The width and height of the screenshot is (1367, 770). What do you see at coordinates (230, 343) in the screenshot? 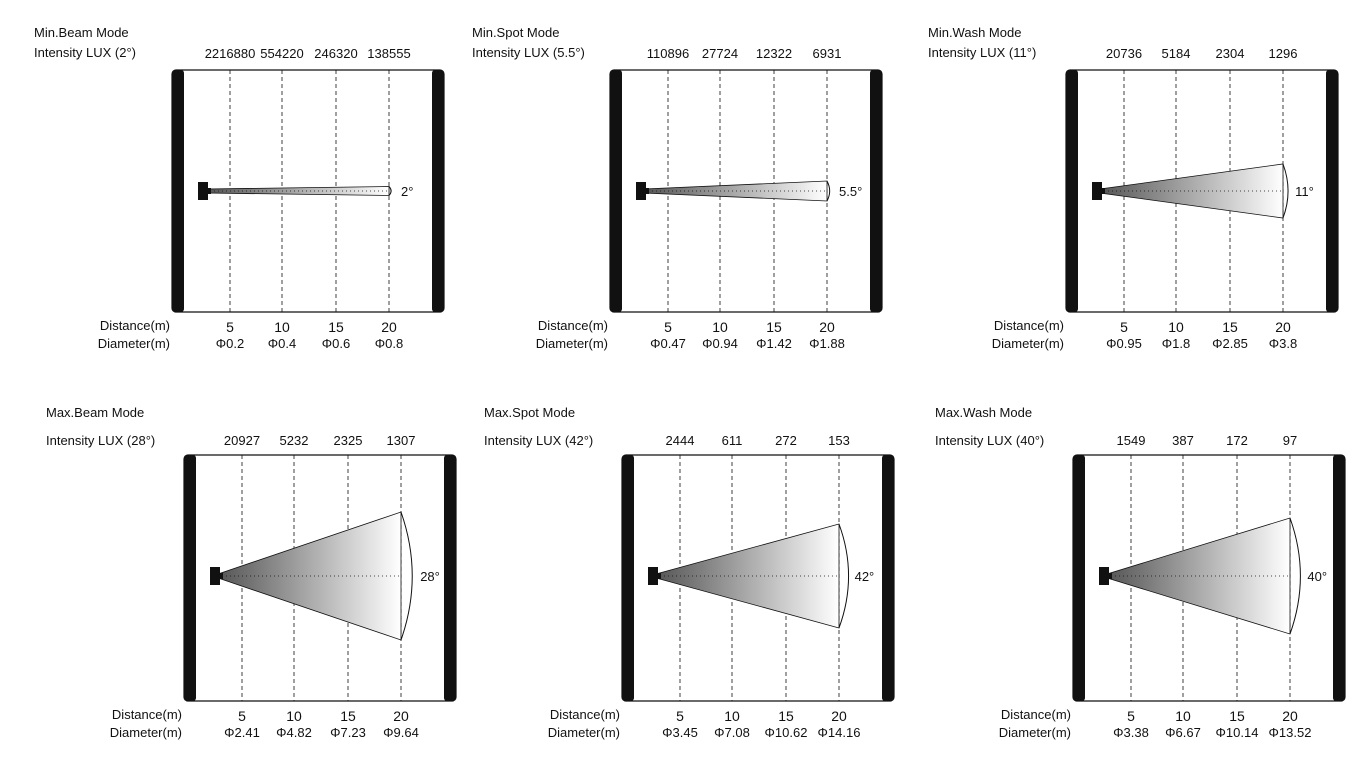
I see `diameter-value: Φ0.2` at bounding box center [230, 343].